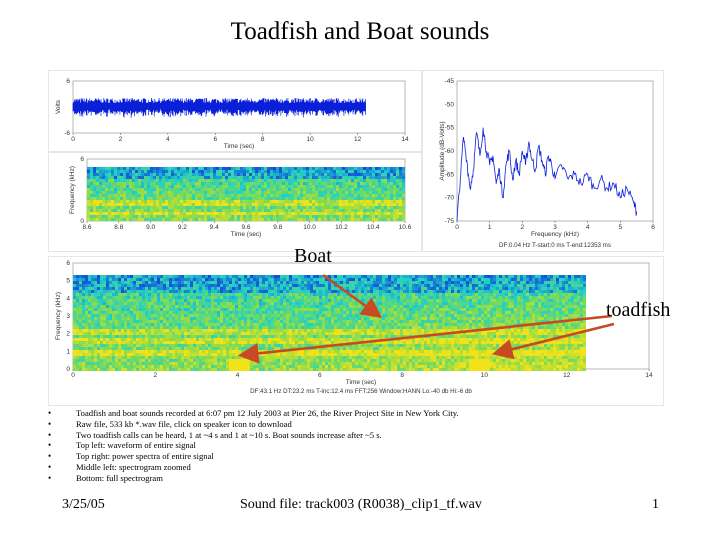 This screenshot has width=720, height=540. Describe the element at coordinates (348, 467) in the screenshot. I see `bullet-item: Middle left: spectrogram zoomed` at that location.